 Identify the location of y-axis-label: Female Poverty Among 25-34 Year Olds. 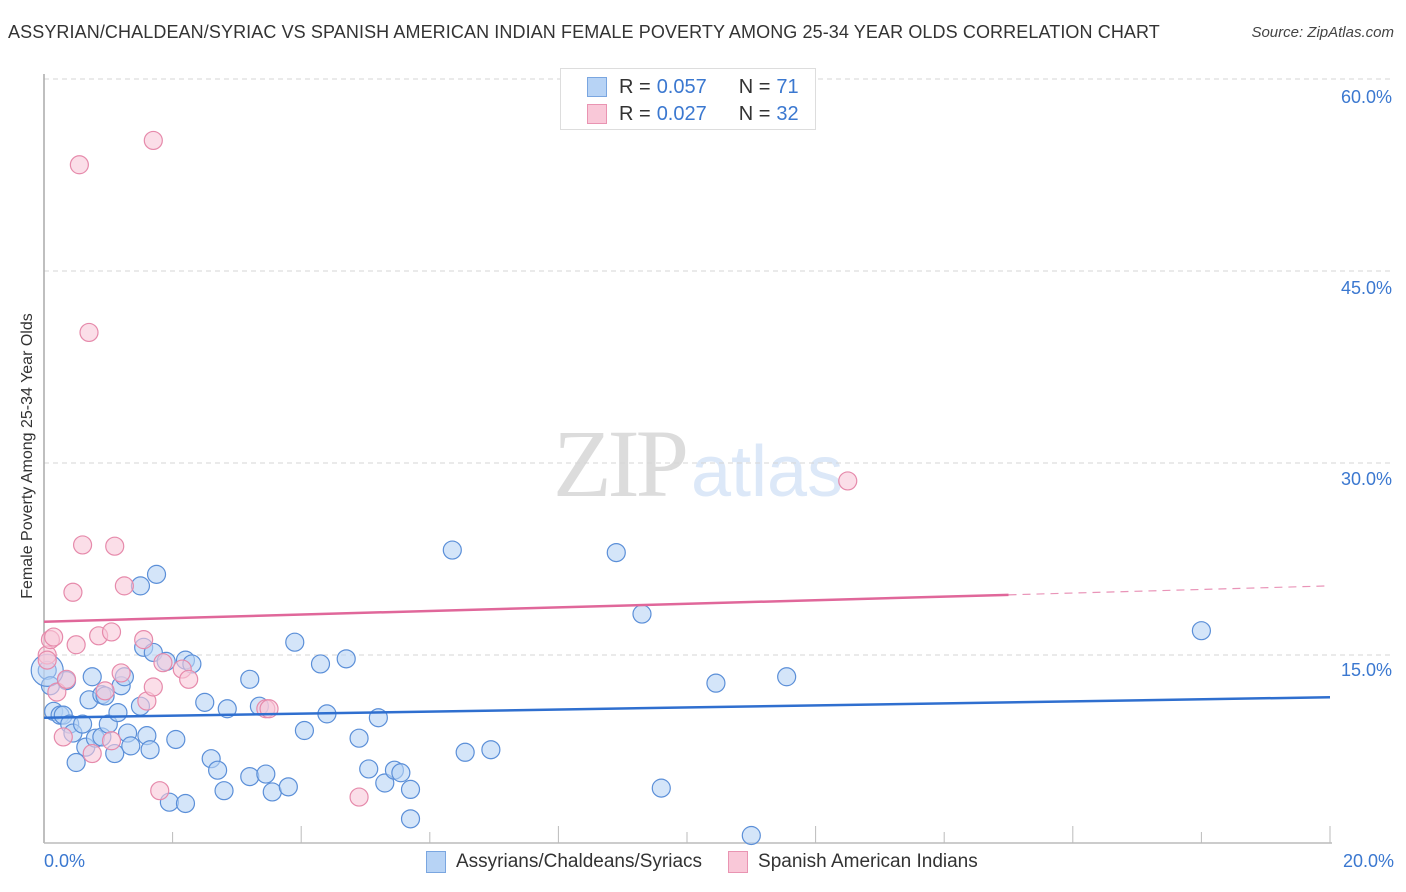
(27, 456).